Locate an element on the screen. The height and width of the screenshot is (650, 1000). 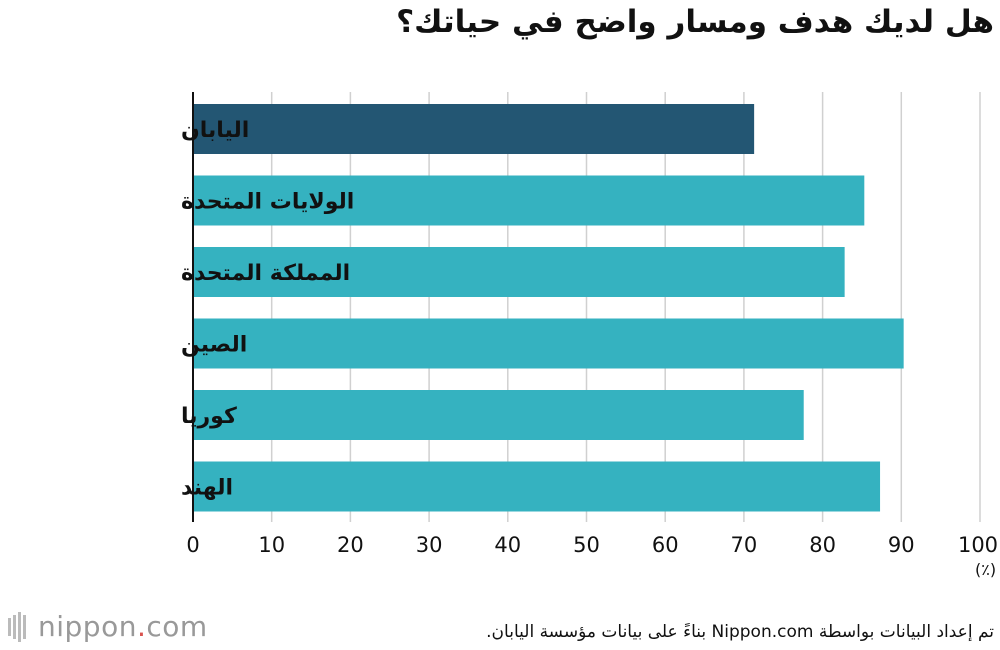
x-tick-label: 10 is located at coordinates (271, 545).